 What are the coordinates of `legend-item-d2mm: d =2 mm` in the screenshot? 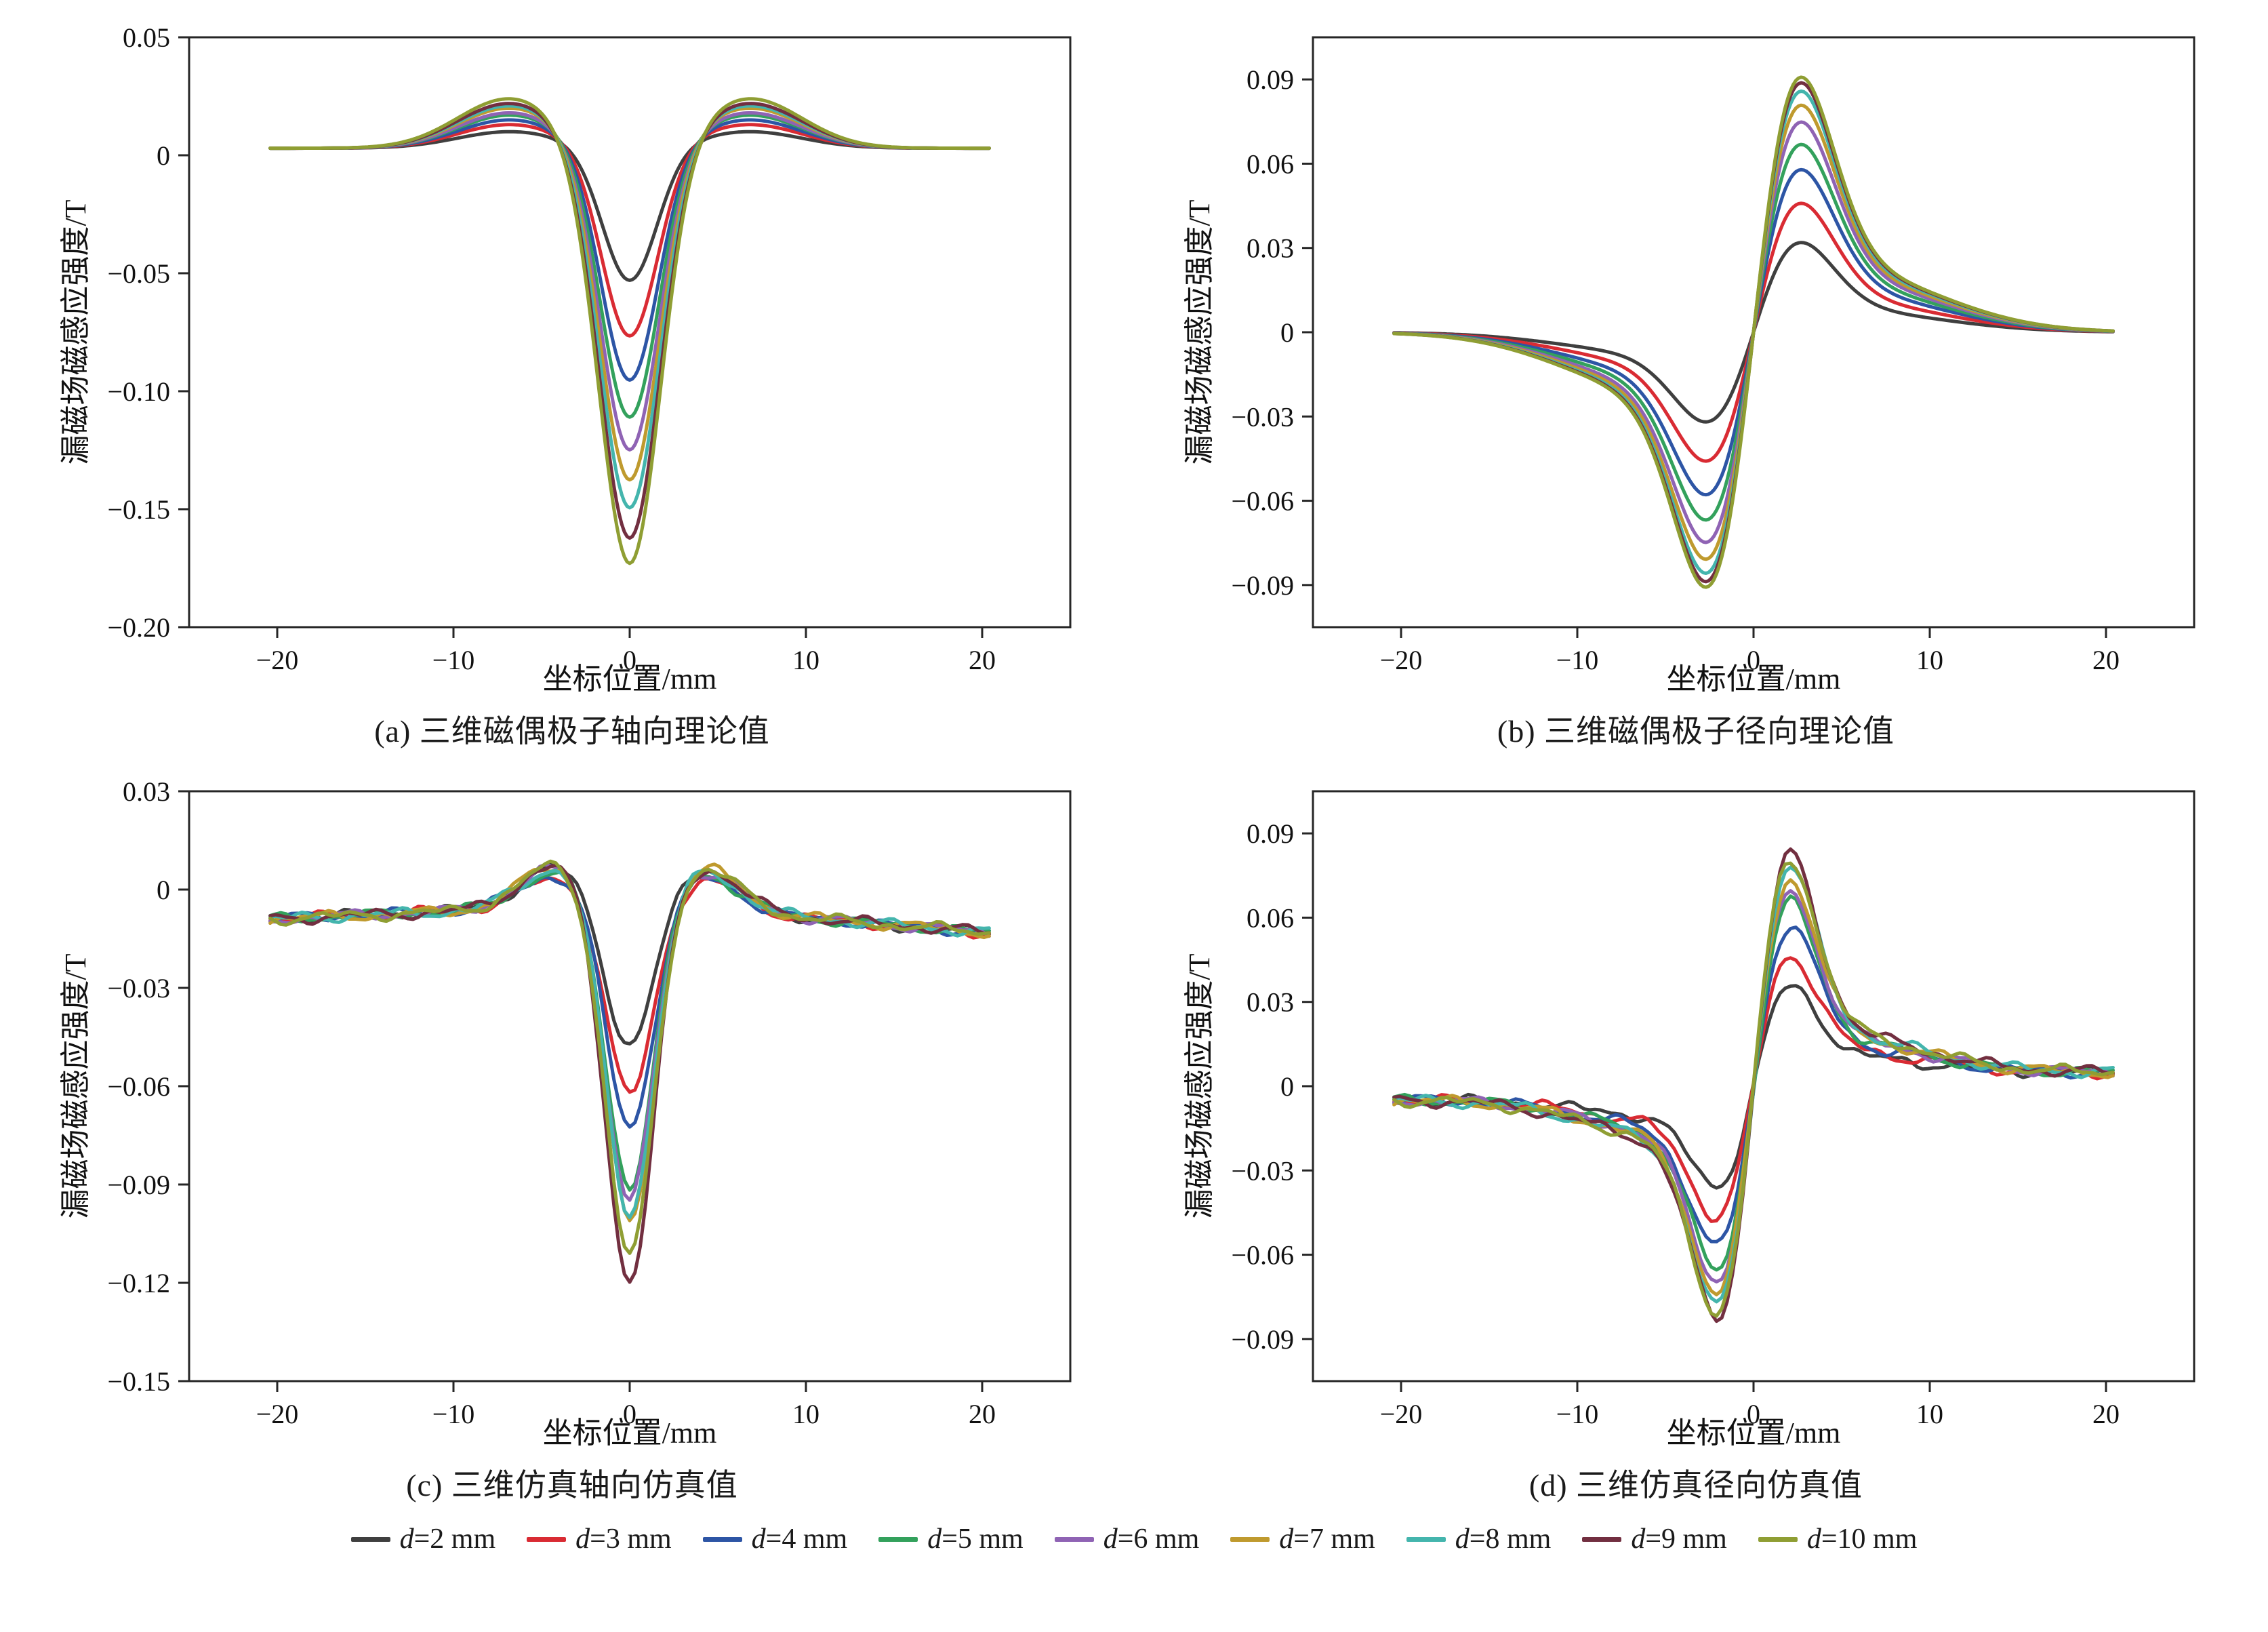 It's located at (422, 1539).